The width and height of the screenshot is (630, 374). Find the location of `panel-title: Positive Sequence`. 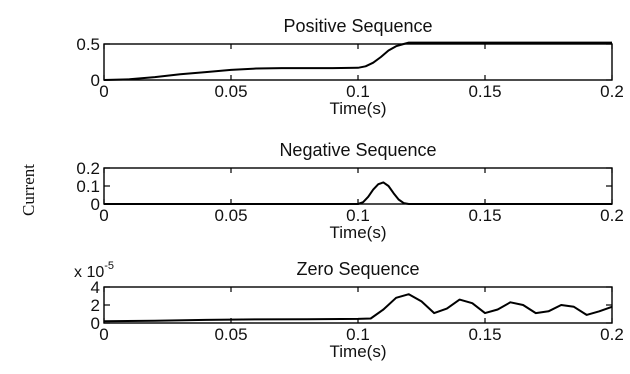

panel-title: Positive Sequence is located at coordinates (357, 26).